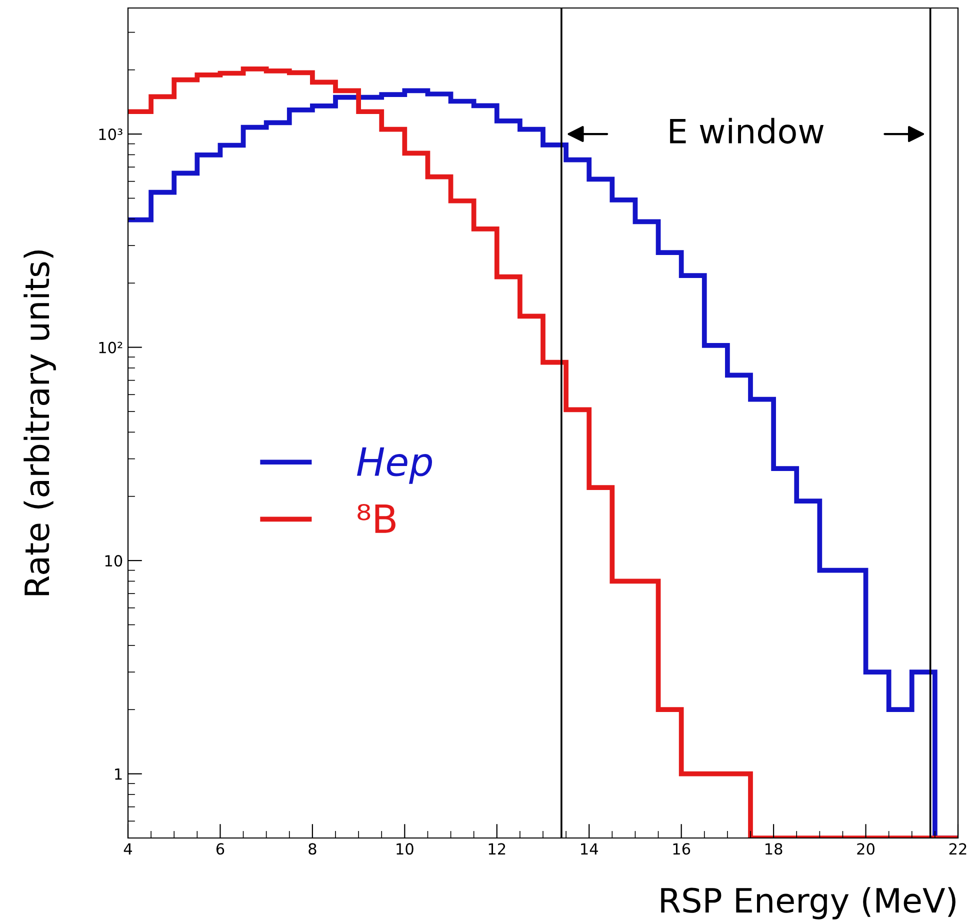 The height and width of the screenshot is (924, 968). I want to click on x-tick-label: 4, so click(128, 848).